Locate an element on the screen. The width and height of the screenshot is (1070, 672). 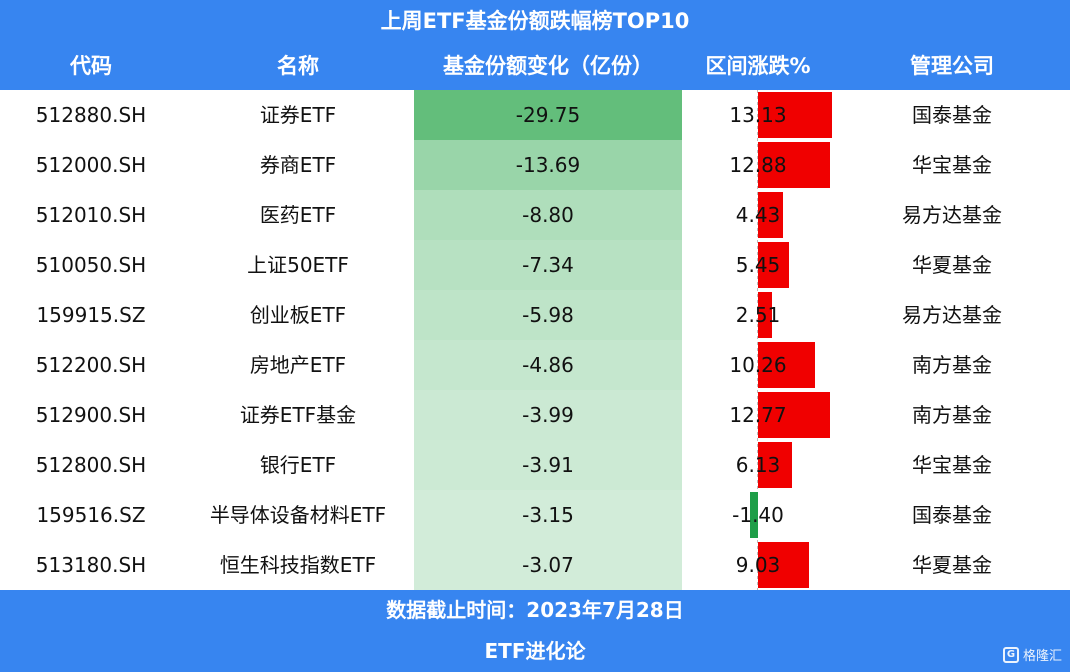
cell-share-change: -4.86 is located at coordinates (548, 365).